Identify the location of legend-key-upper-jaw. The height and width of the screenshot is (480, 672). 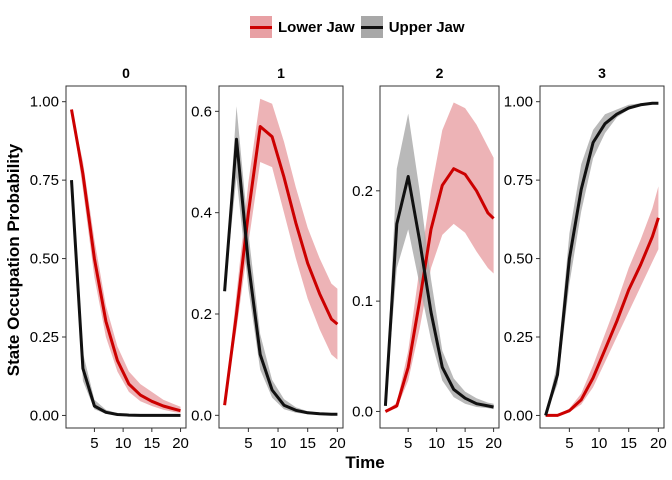
(371, 27).